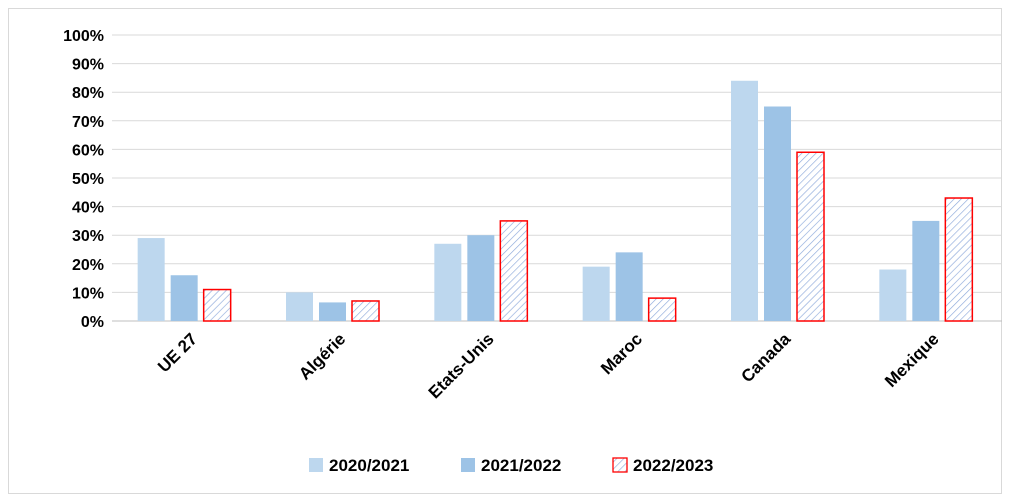  I want to click on y-tick-label: 90%, so click(88, 65).